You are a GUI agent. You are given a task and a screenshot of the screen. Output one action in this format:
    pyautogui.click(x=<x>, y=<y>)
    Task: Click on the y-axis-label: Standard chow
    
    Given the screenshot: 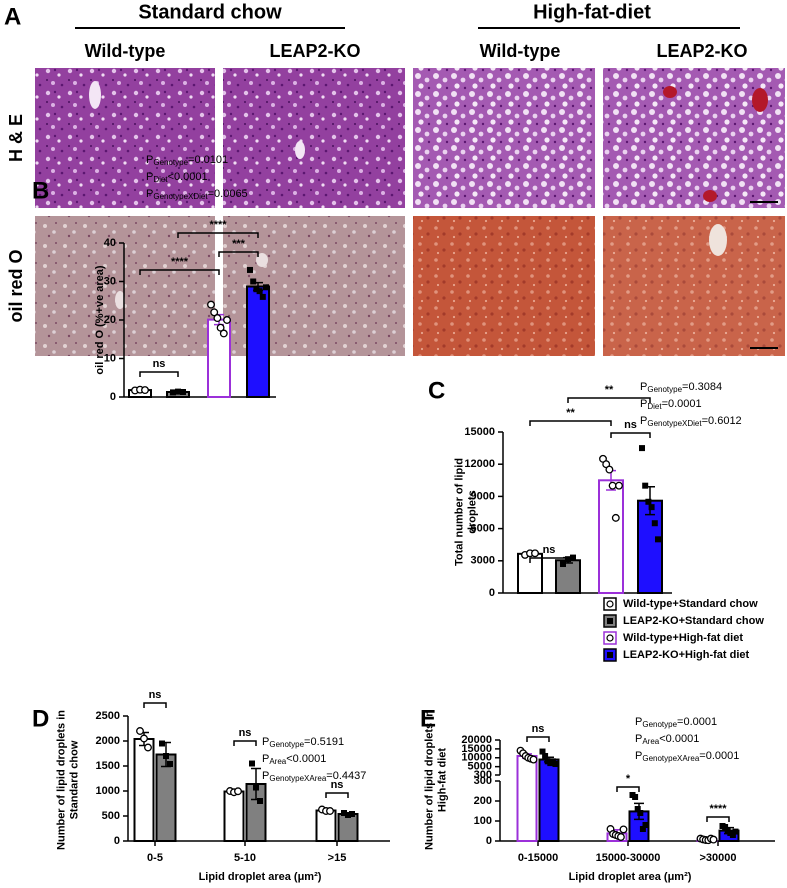 What is the action you would take?
    pyautogui.click(x=74, y=779)
    